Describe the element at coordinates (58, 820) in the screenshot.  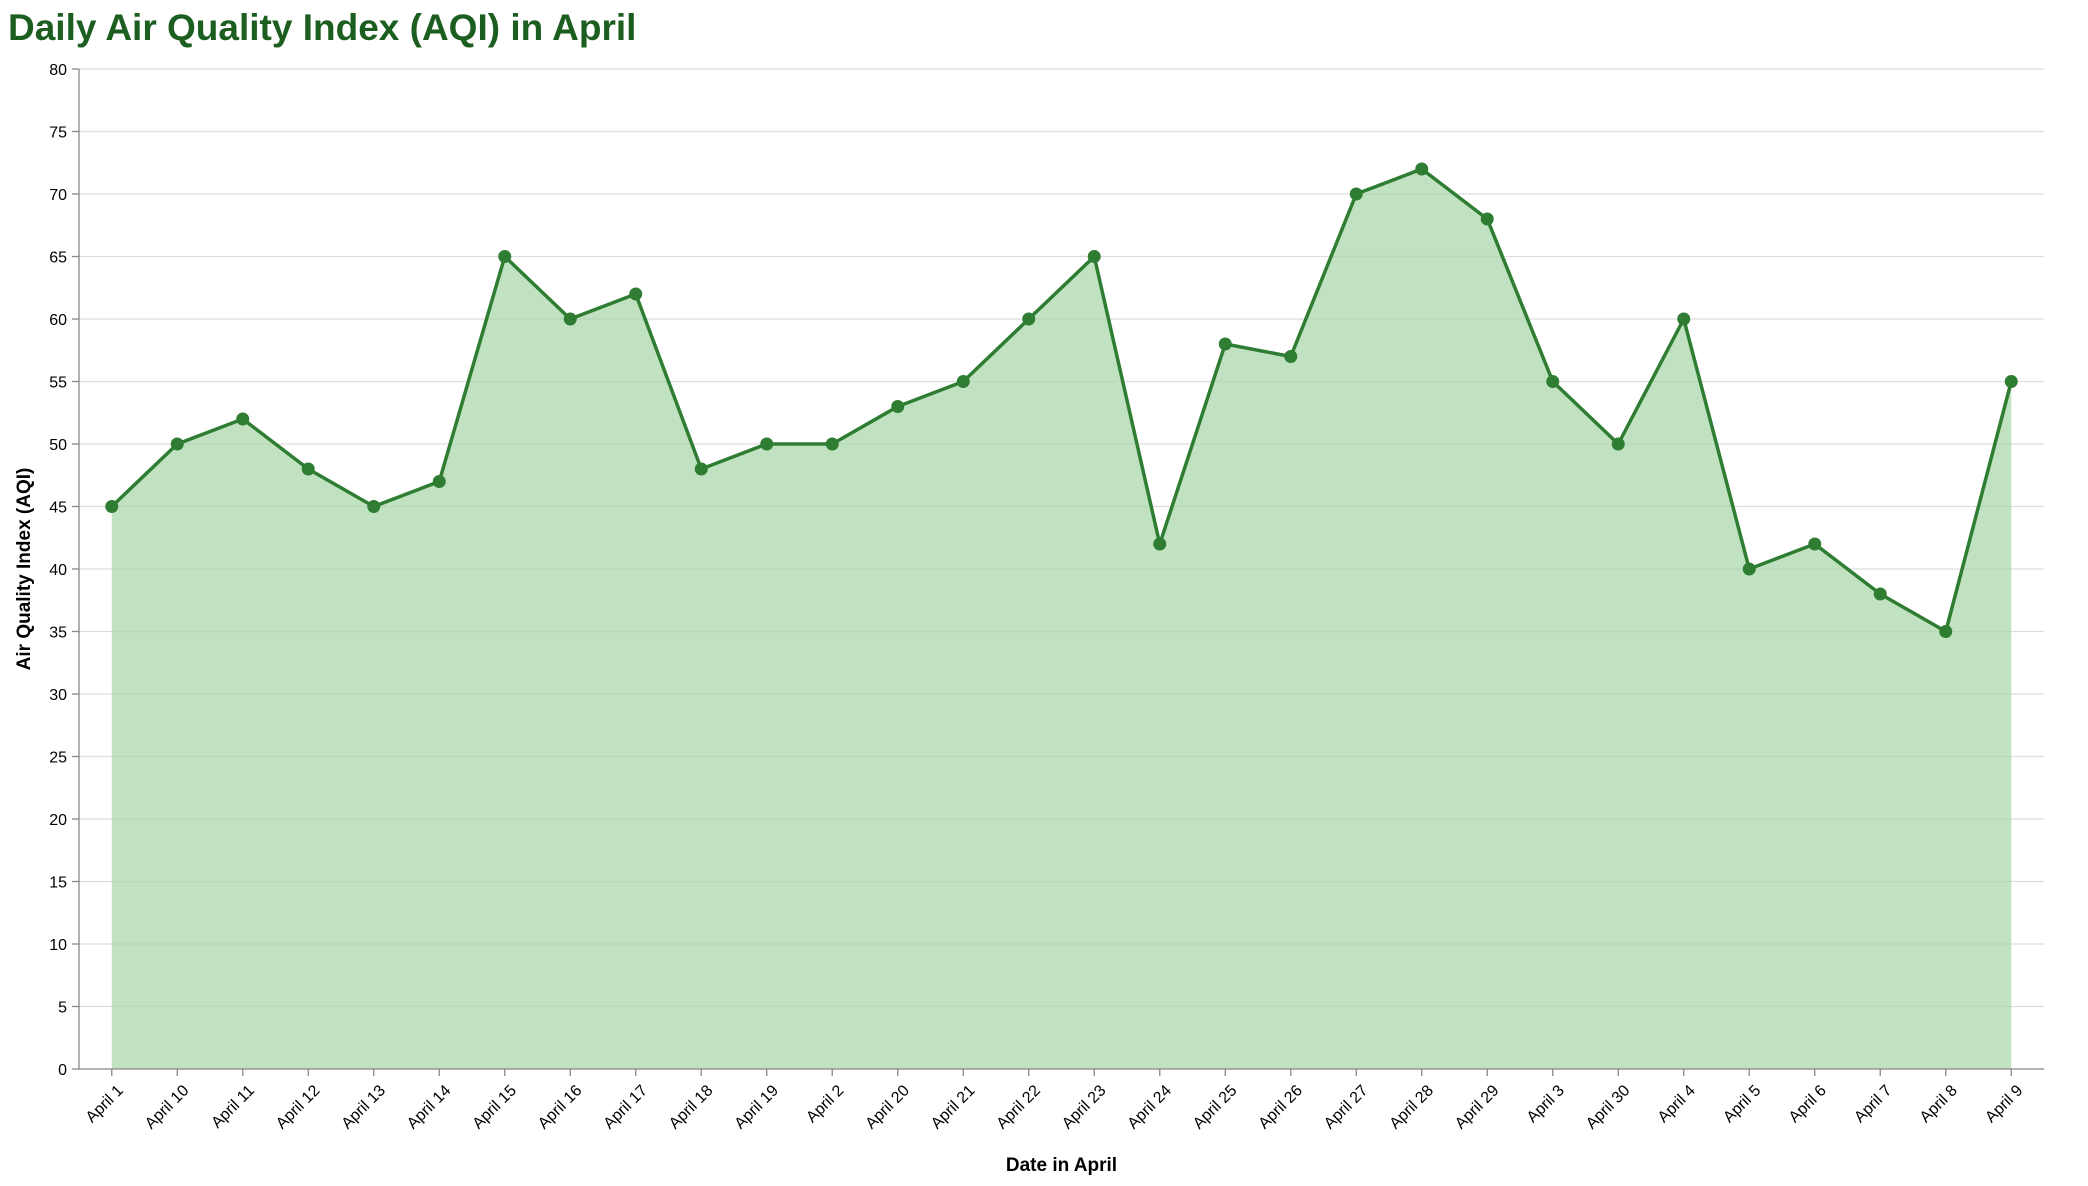
I see `y-tick-label: 20` at that location.